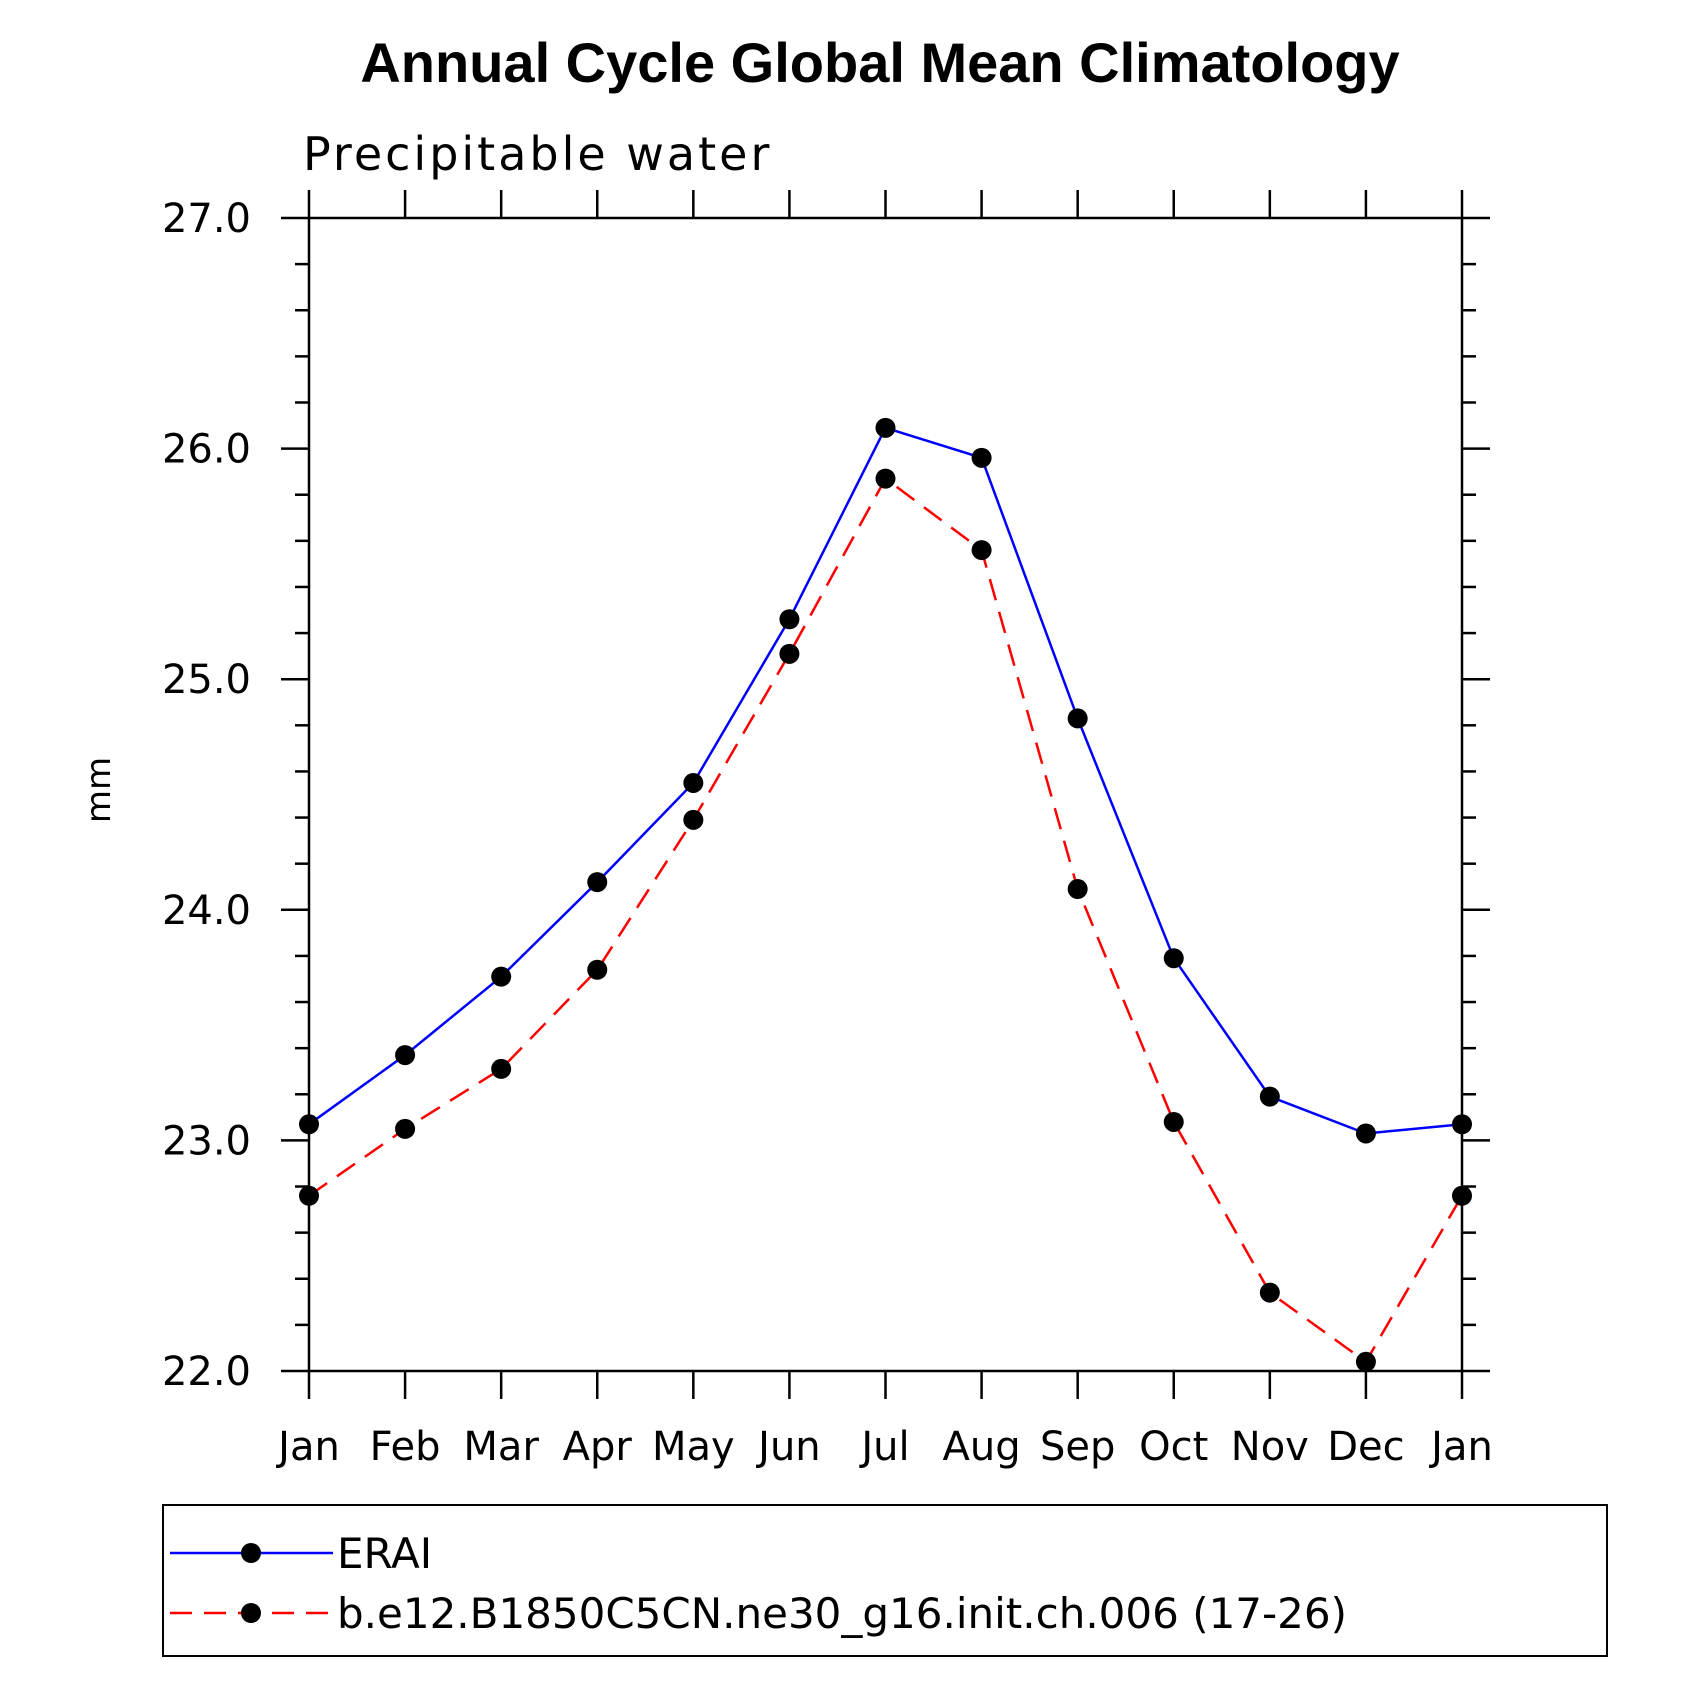  What do you see at coordinates (206, 680) in the screenshot?
I see `y-tick-label: 25.0` at bounding box center [206, 680].